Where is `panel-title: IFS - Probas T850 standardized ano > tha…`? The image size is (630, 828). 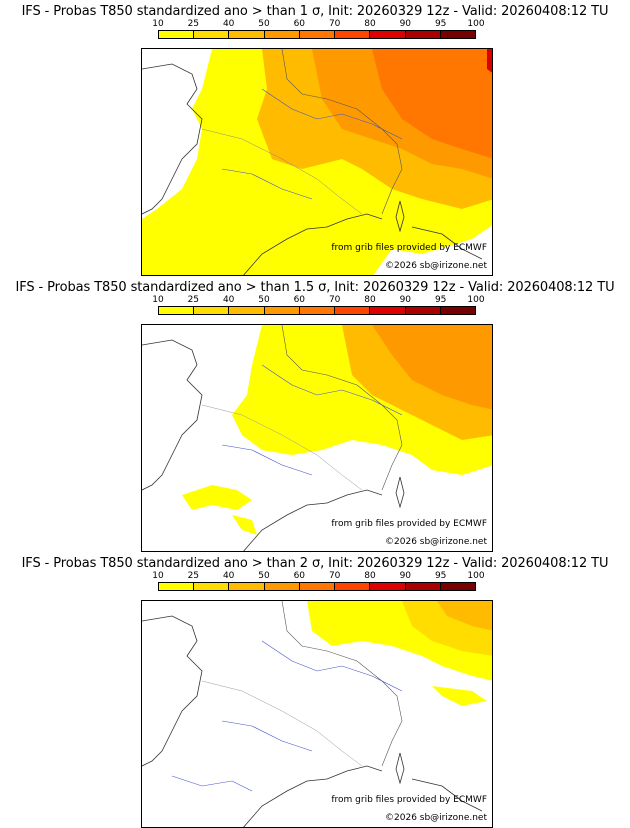 panel-title: IFS - Probas T850 standardized ano > tha… is located at coordinates (315, 287).